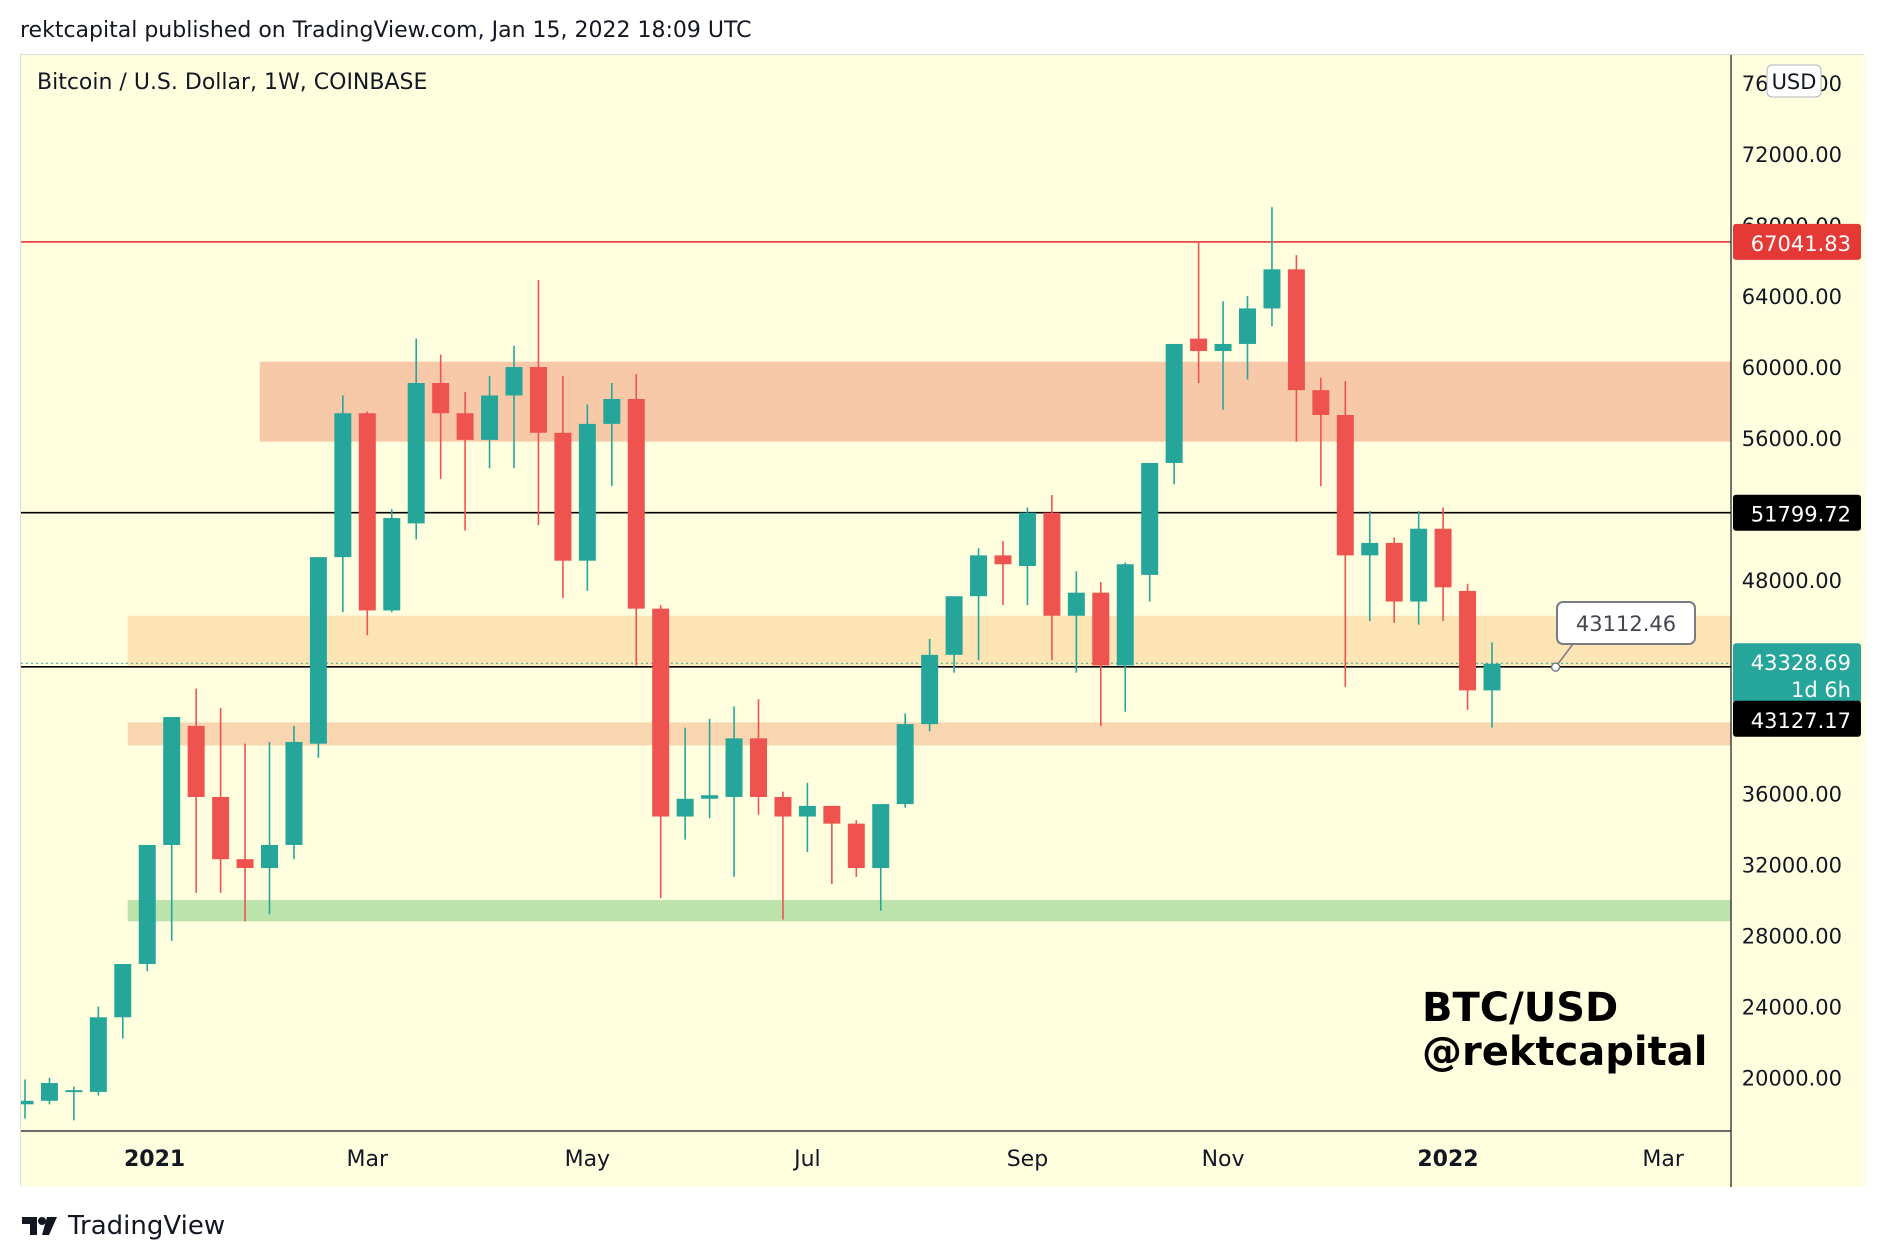 Image resolution: width=1880 pixels, height=1256 pixels. What do you see at coordinates (1792, 866) in the screenshot?
I see `y-tick-label: 32000.00` at bounding box center [1792, 866].